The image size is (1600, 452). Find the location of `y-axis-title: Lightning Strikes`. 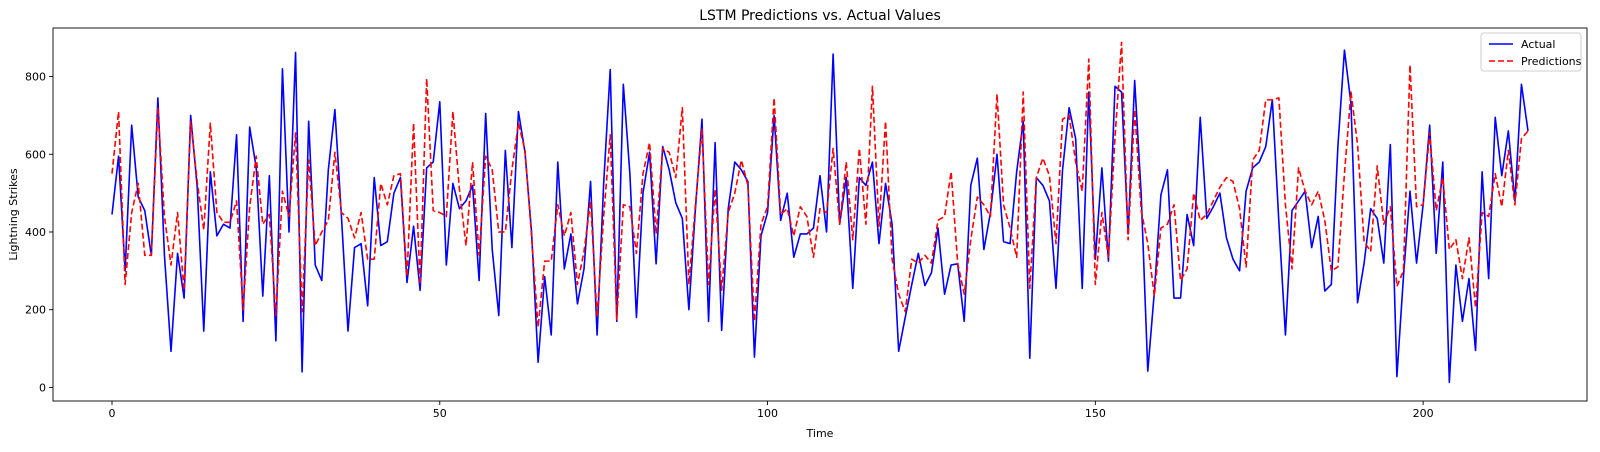

y-axis-title: Lightning Strikes is located at coordinates (13, 214).